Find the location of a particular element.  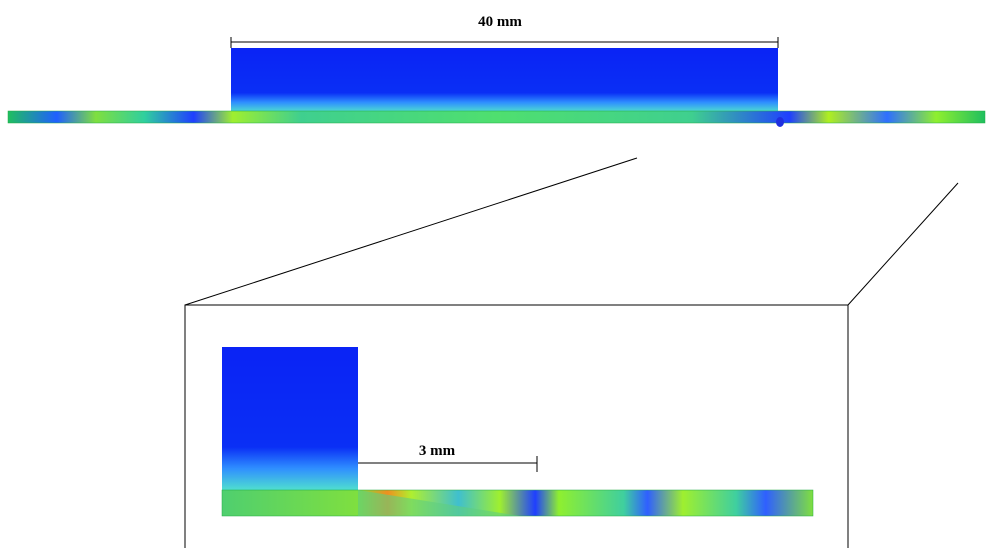

zoom-strip is located at coordinates (517, 503).